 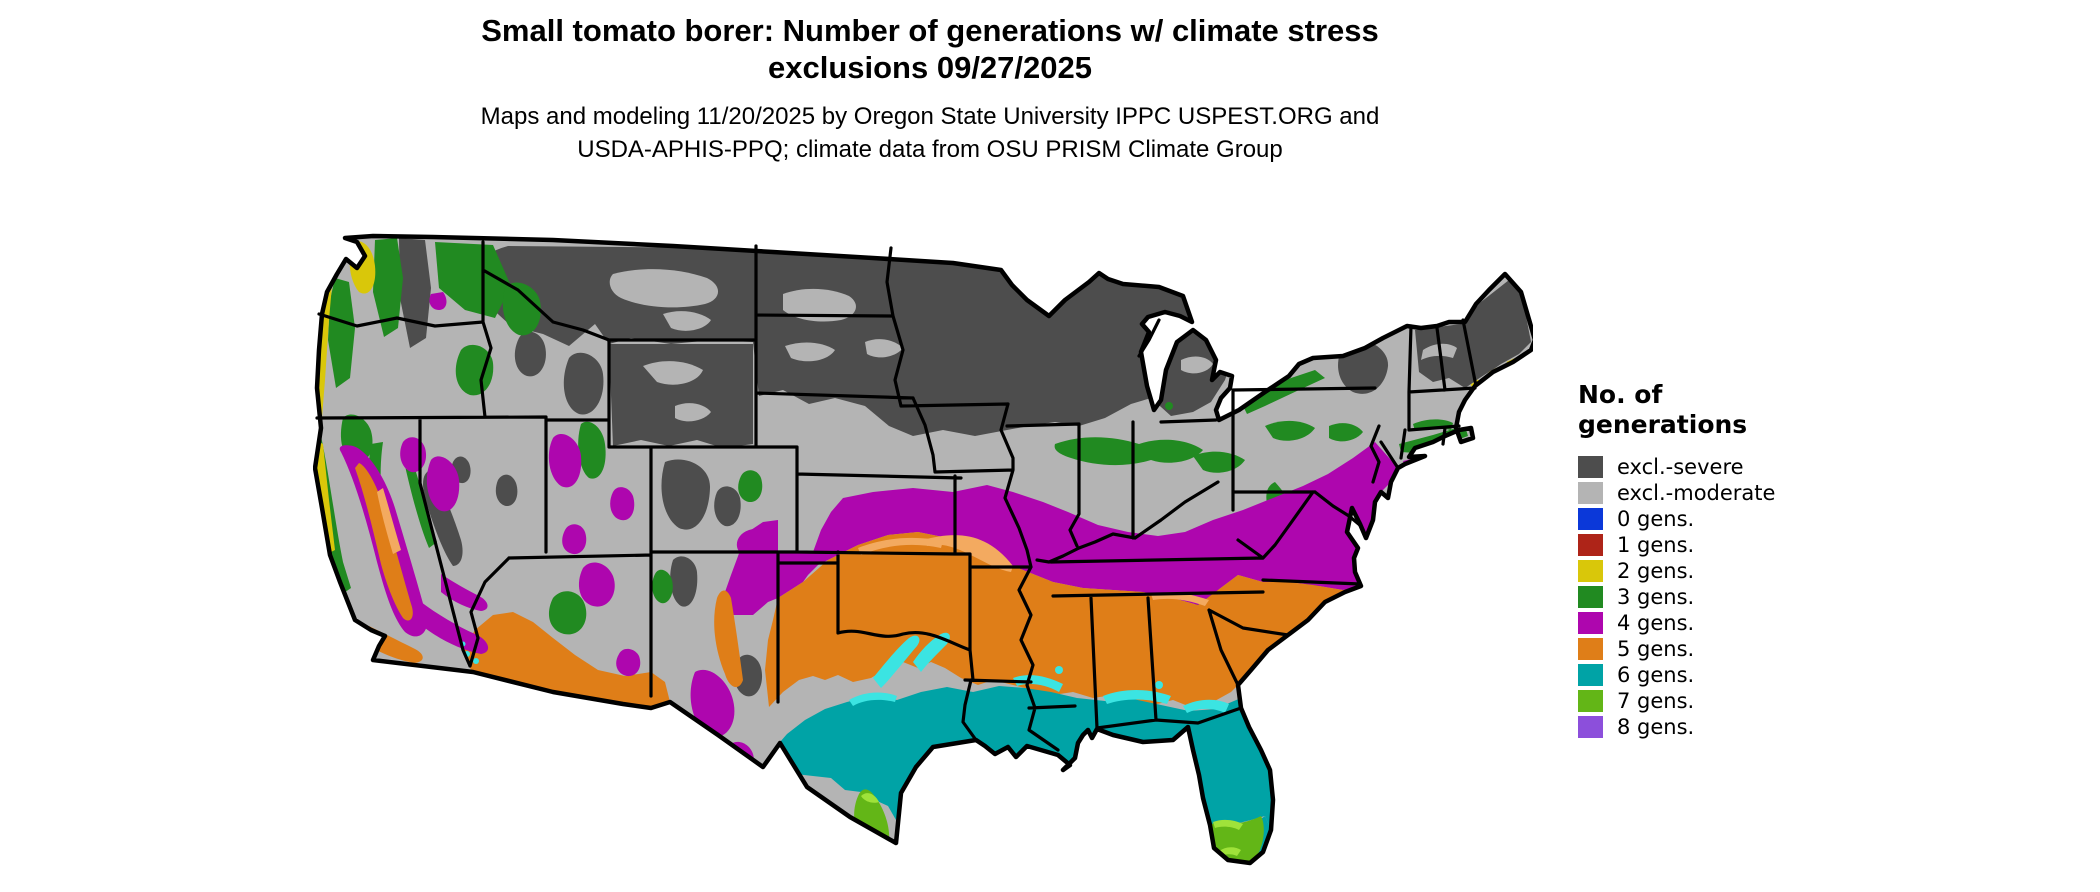 What do you see at coordinates (1698, 544) in the screenshot?
I see `legend-item: 1 gens.` at bounding box center [1698, 544].